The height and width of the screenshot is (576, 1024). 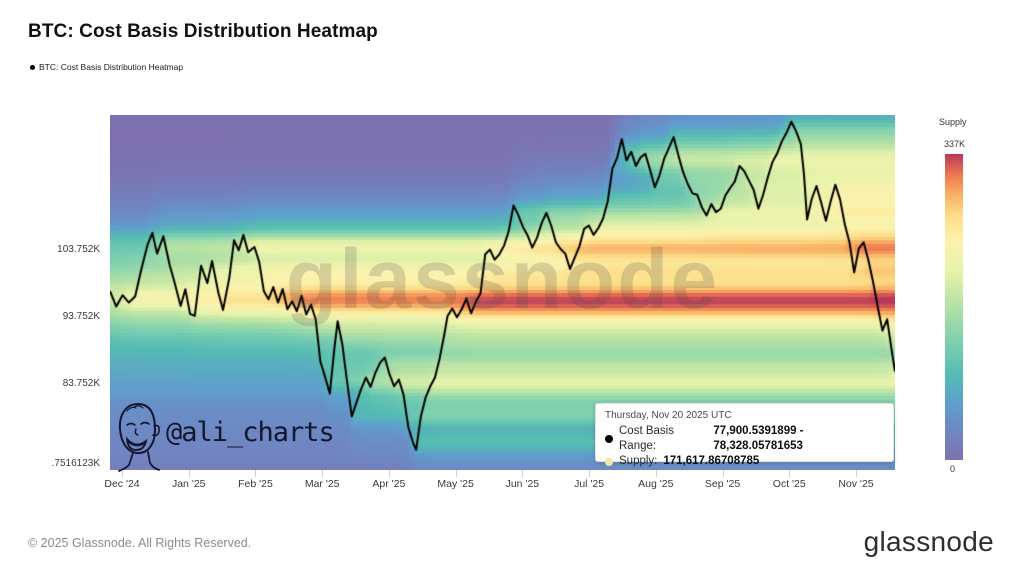 What do you see at coordinates (953, 469) in the screenshot?
I see `colorbar-min-label: 0` at bounding box center [953, 469].